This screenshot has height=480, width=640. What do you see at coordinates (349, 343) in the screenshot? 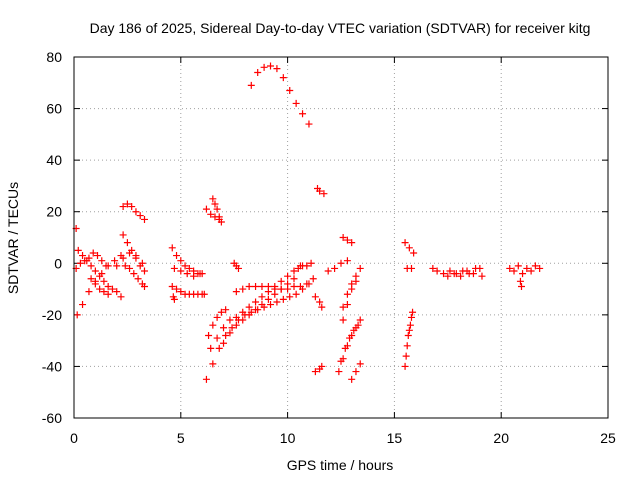
I see `series-arc-af` at bounding box center [349, 343].